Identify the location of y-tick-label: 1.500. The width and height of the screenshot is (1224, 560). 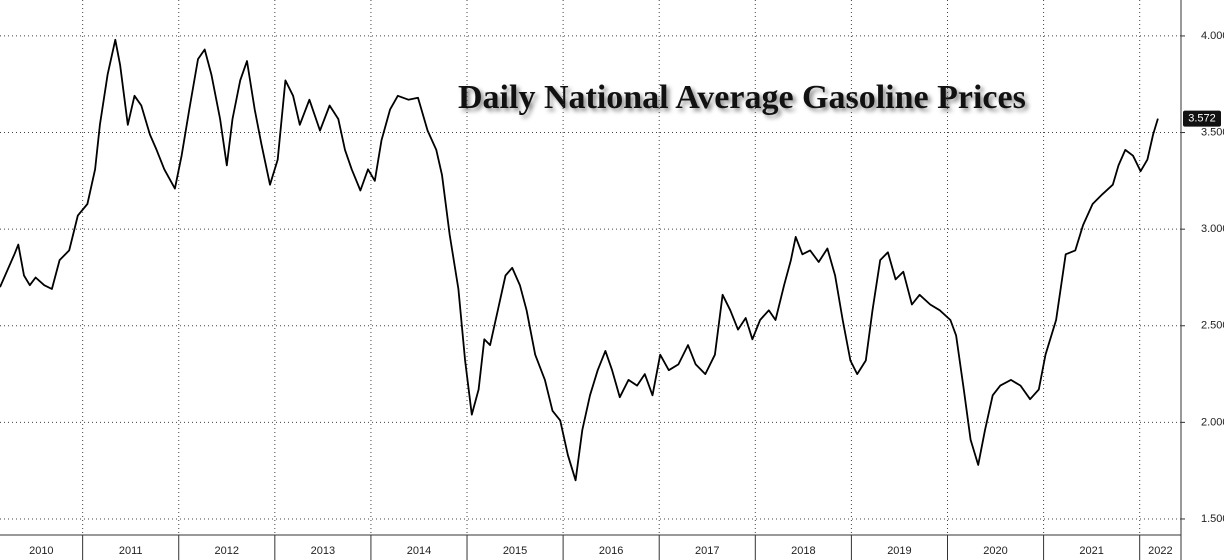
(1212, 519).